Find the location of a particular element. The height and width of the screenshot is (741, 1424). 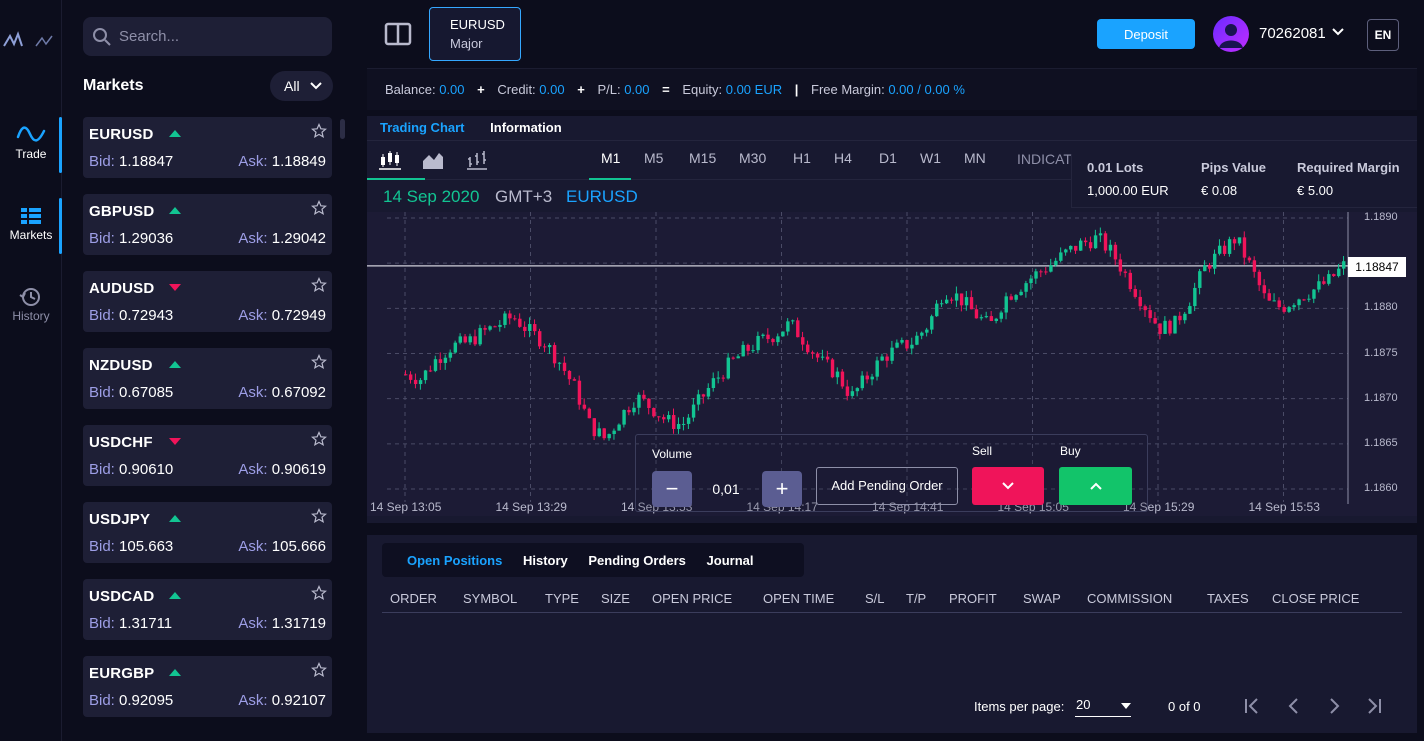

search-box is located at coordinates (207, 36).